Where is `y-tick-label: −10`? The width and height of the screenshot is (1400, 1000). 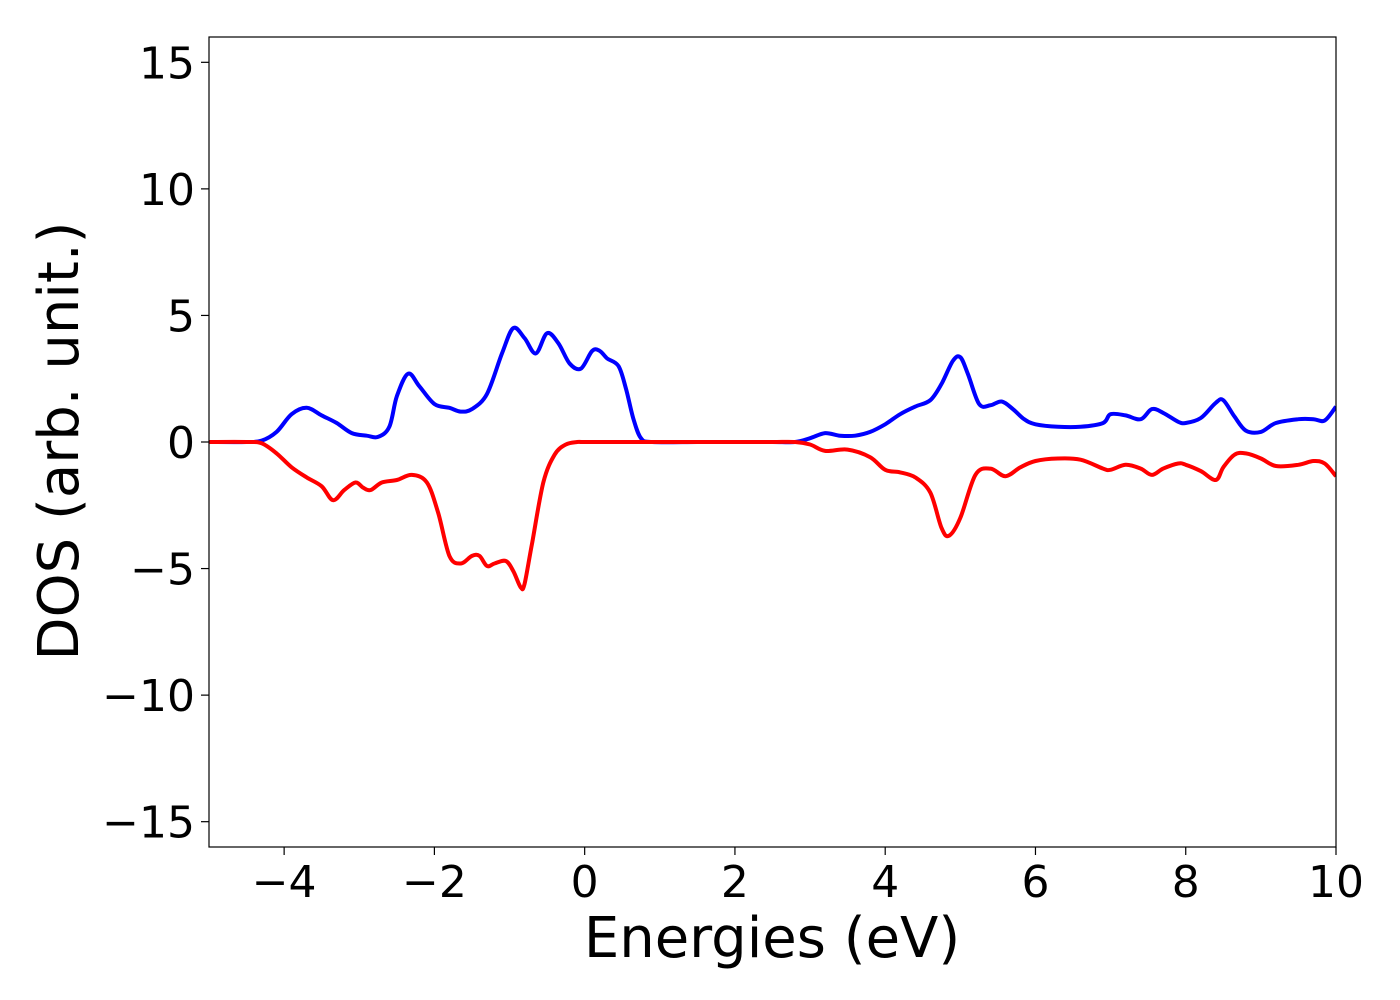
y-tick-label: −10 is located at coordinates (148, 696).